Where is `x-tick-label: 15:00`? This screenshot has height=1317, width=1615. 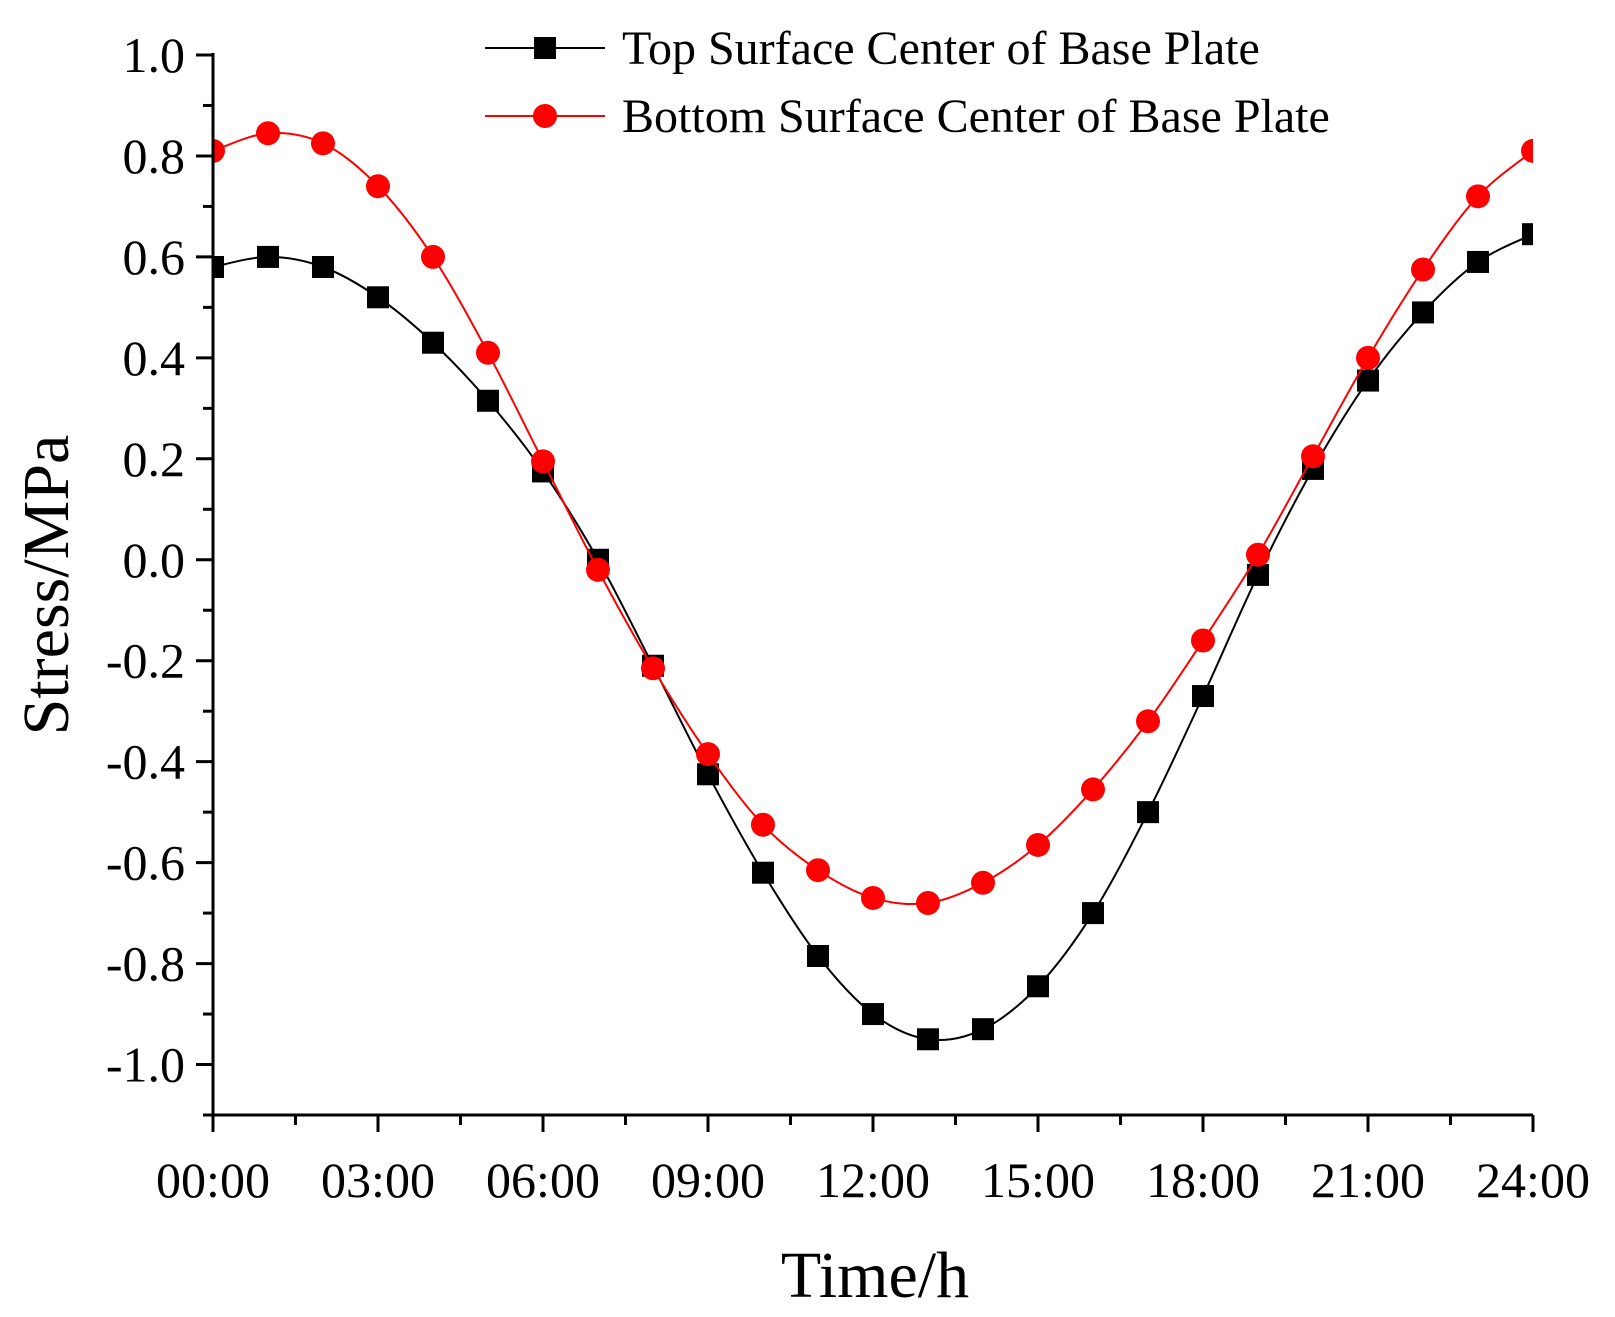 x-tick-label: 15:00 is located at coordinates (1038, 1180).